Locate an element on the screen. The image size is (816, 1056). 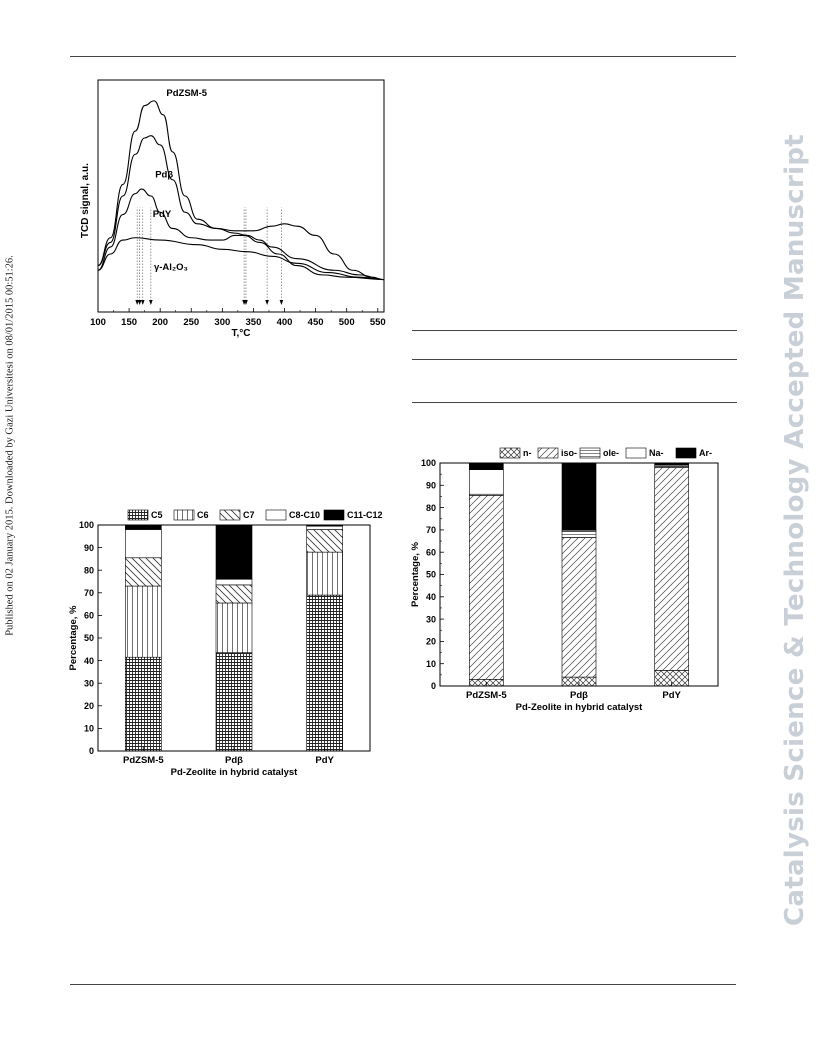
y-tick-label: 20 is located at coordinates (89, 706).